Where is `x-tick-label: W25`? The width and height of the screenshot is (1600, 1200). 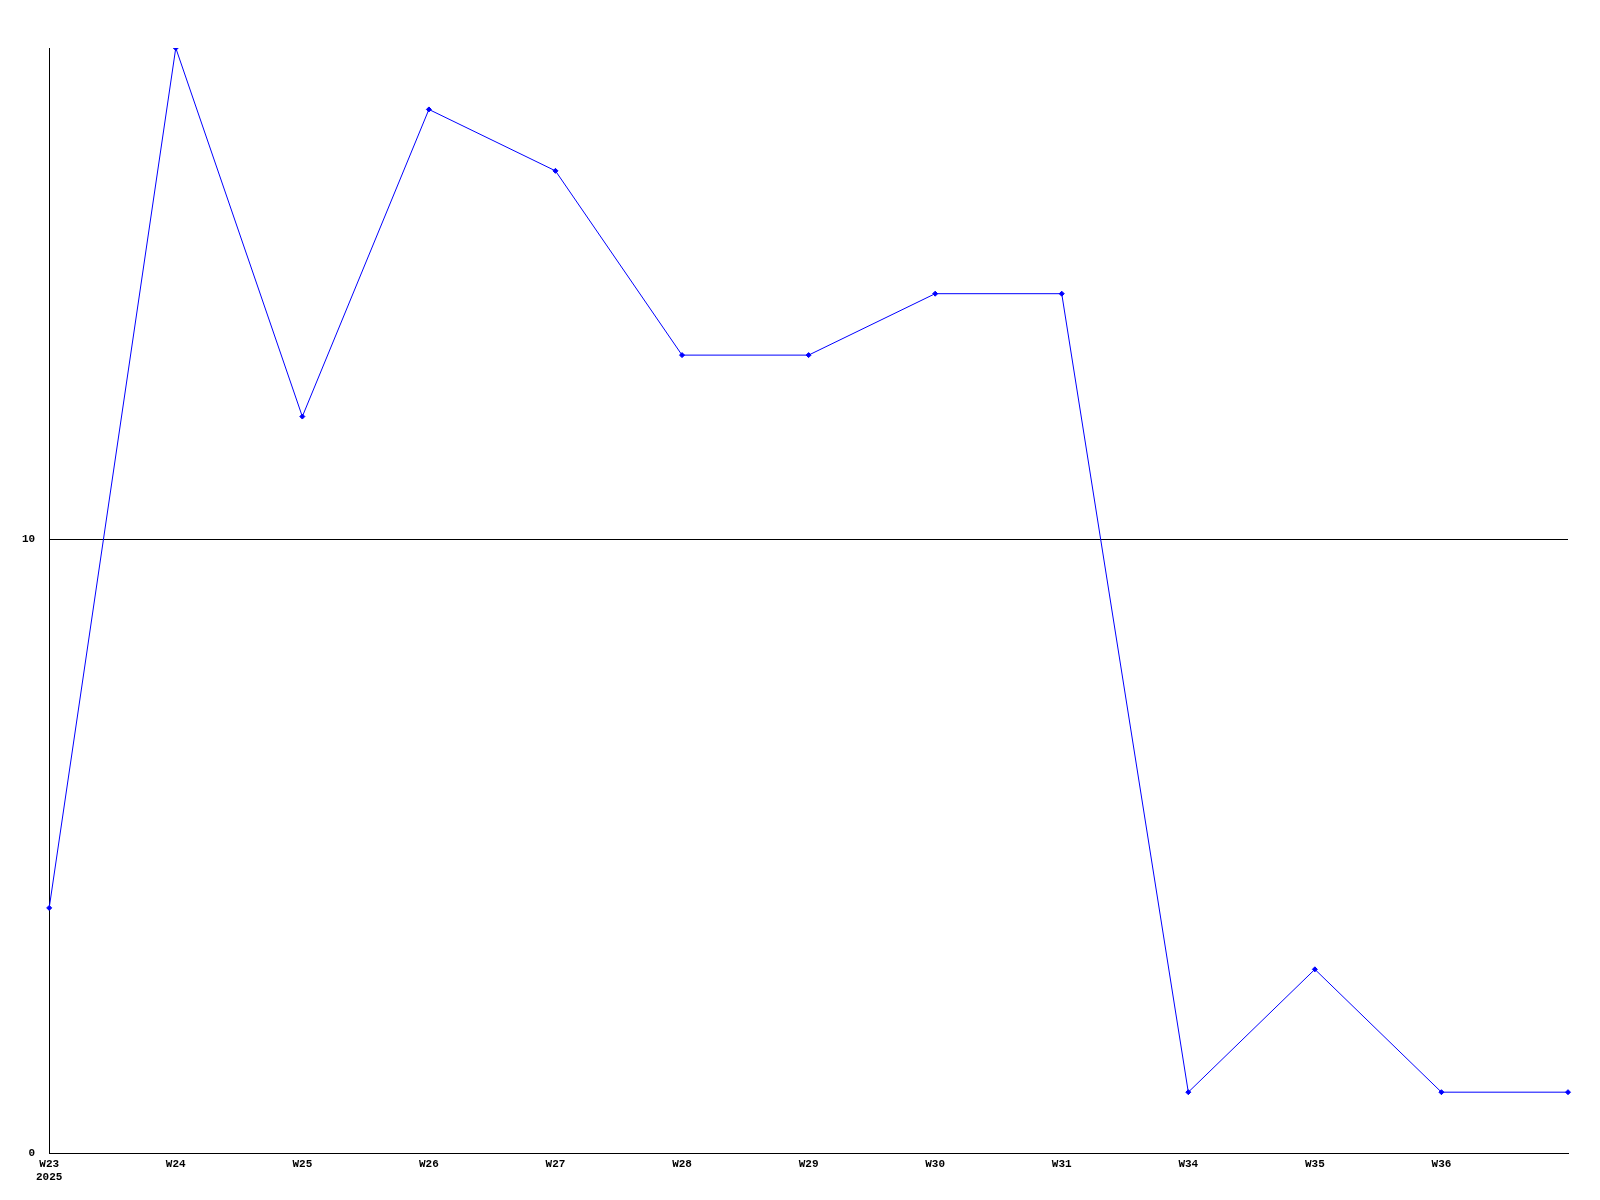 x-tick-label: W25 is located at coordinates (302, 1163).